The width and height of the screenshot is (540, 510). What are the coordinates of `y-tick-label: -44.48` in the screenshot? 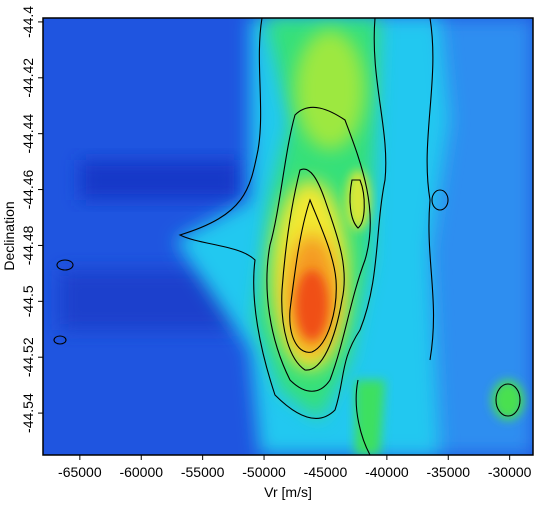 It's located at (28, 245).